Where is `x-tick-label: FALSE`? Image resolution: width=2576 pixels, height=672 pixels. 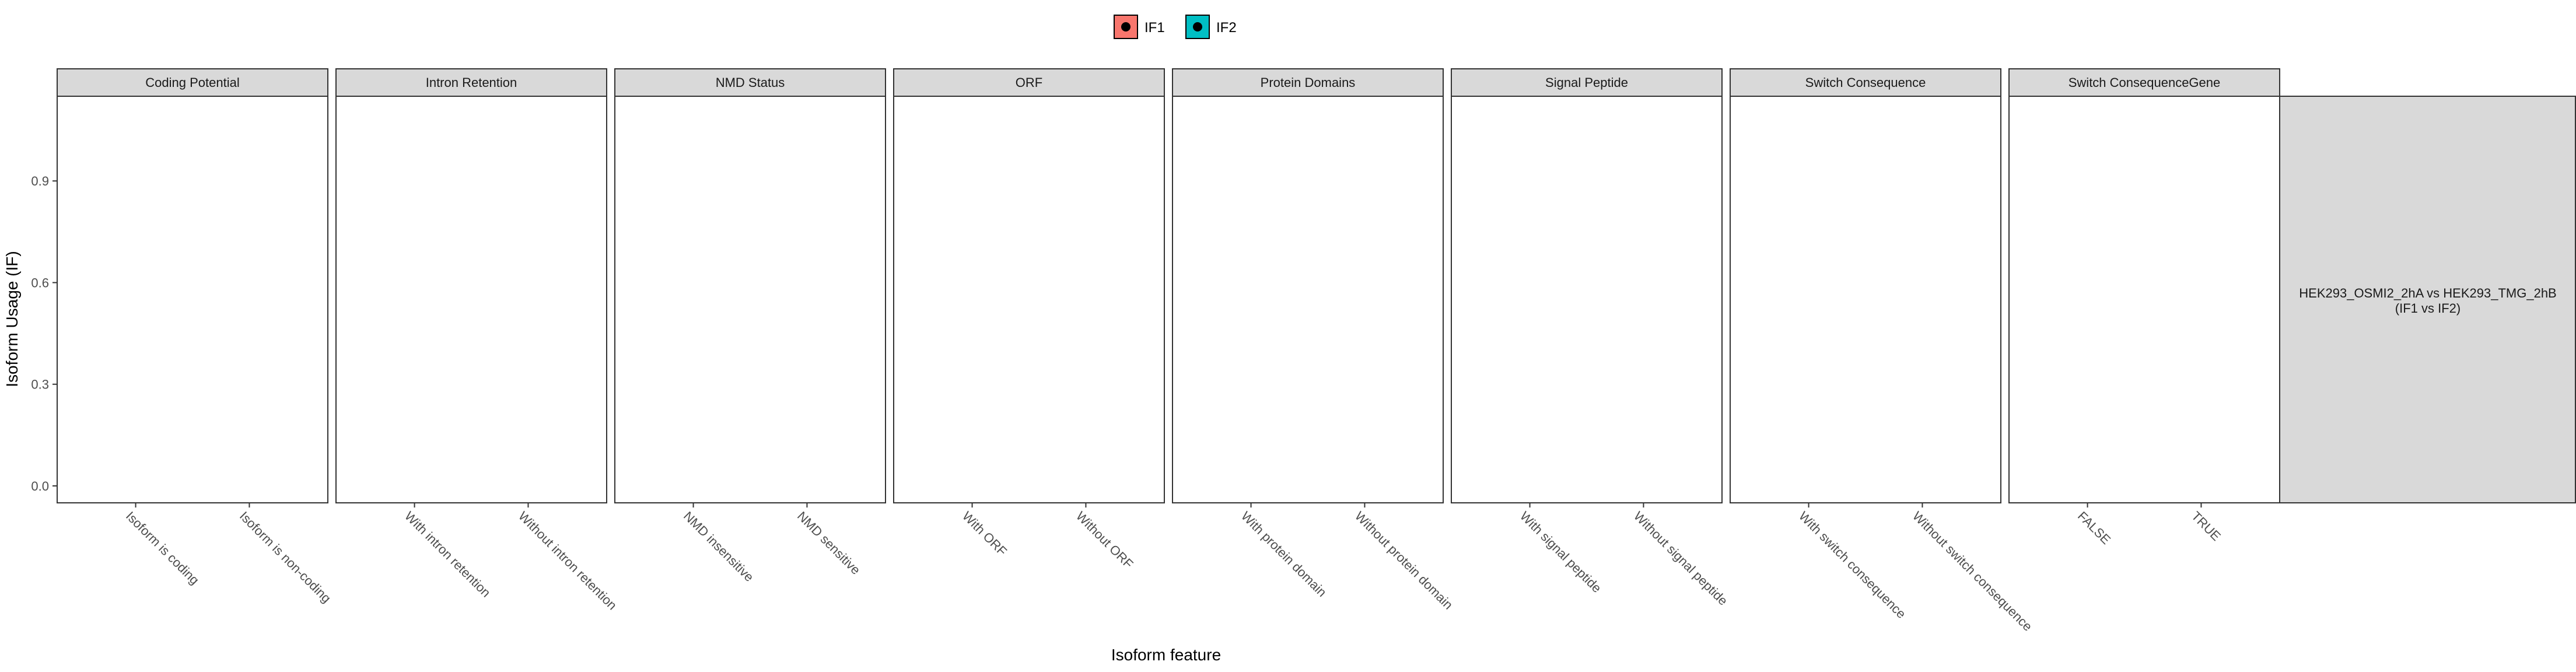
x-tick-label: FALSE is located at coordinates (2094, 528).